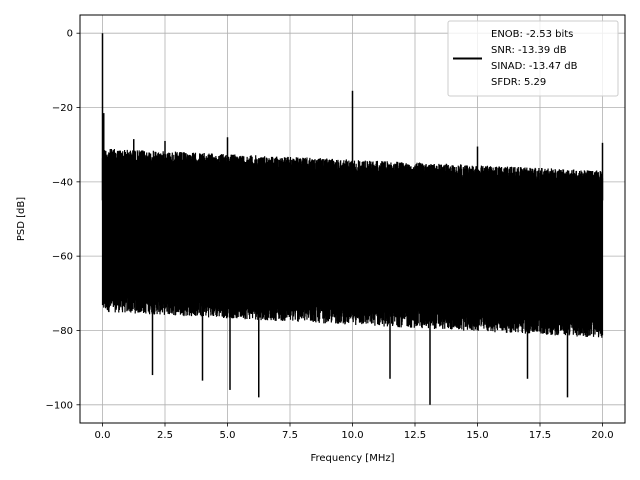 This screenshot has width=640, height=480. I want to click on x-tick-label: 20.0, so click(602, 435).